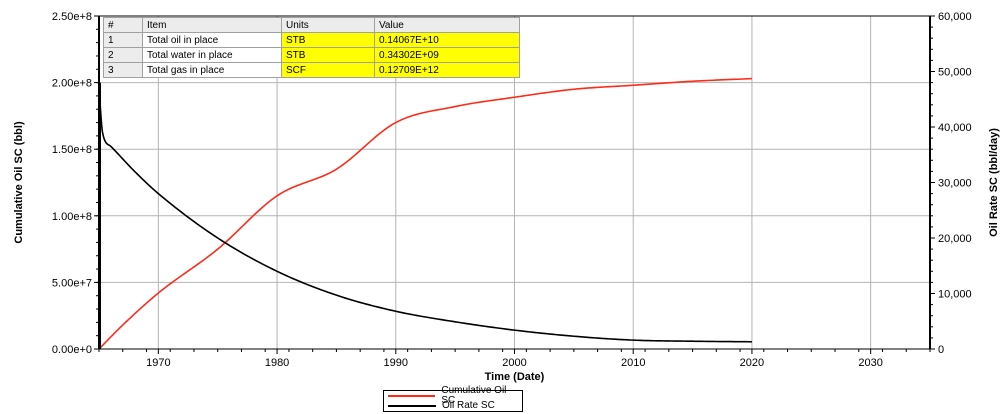  What do you see at coordinates (123, 25) in the screenshot?
I see `column-header-number: #` at bounding box center [123, 25].